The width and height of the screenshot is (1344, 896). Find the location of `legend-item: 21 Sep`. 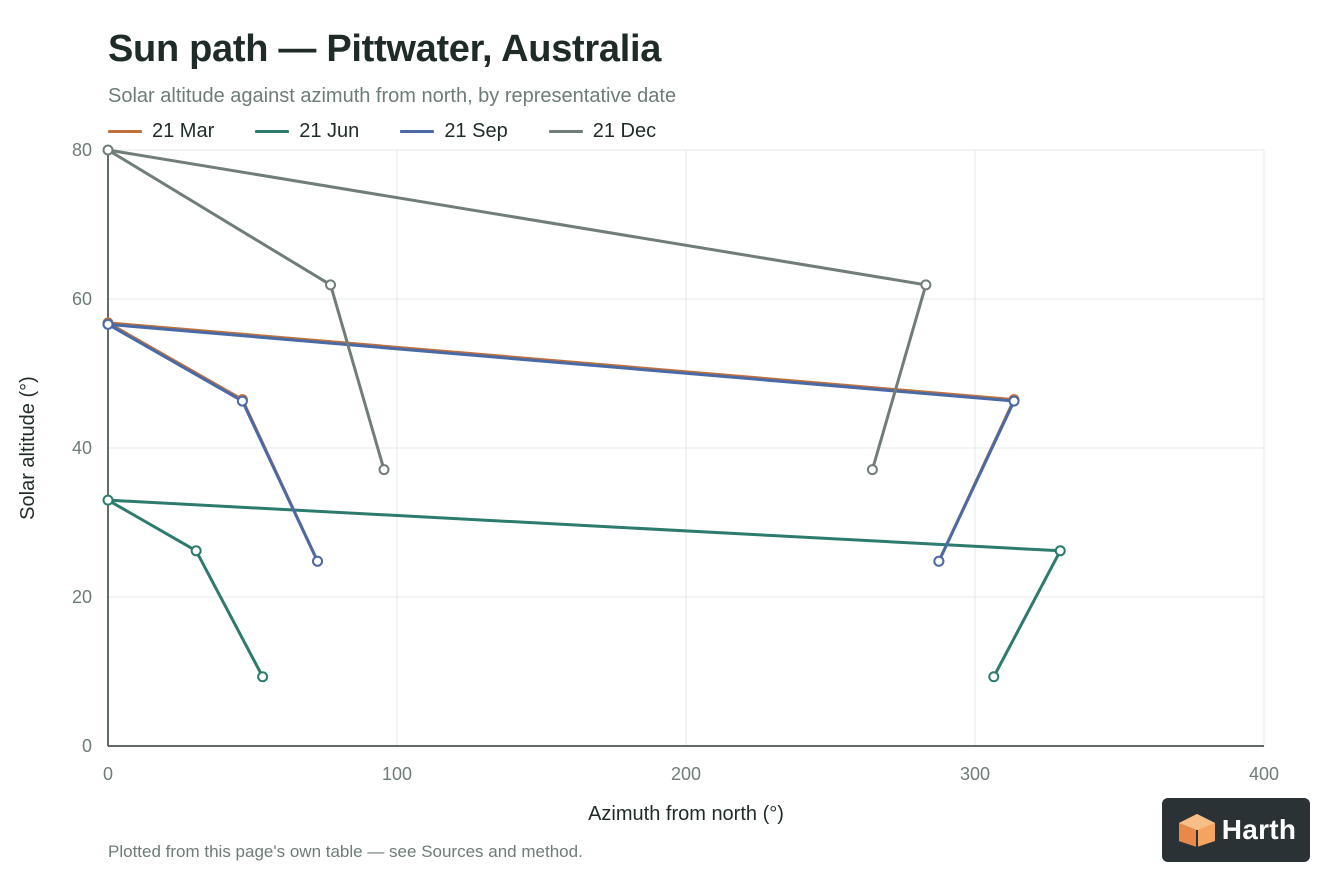

legend-item: 21 Sep is located at coordinates (454, 131).